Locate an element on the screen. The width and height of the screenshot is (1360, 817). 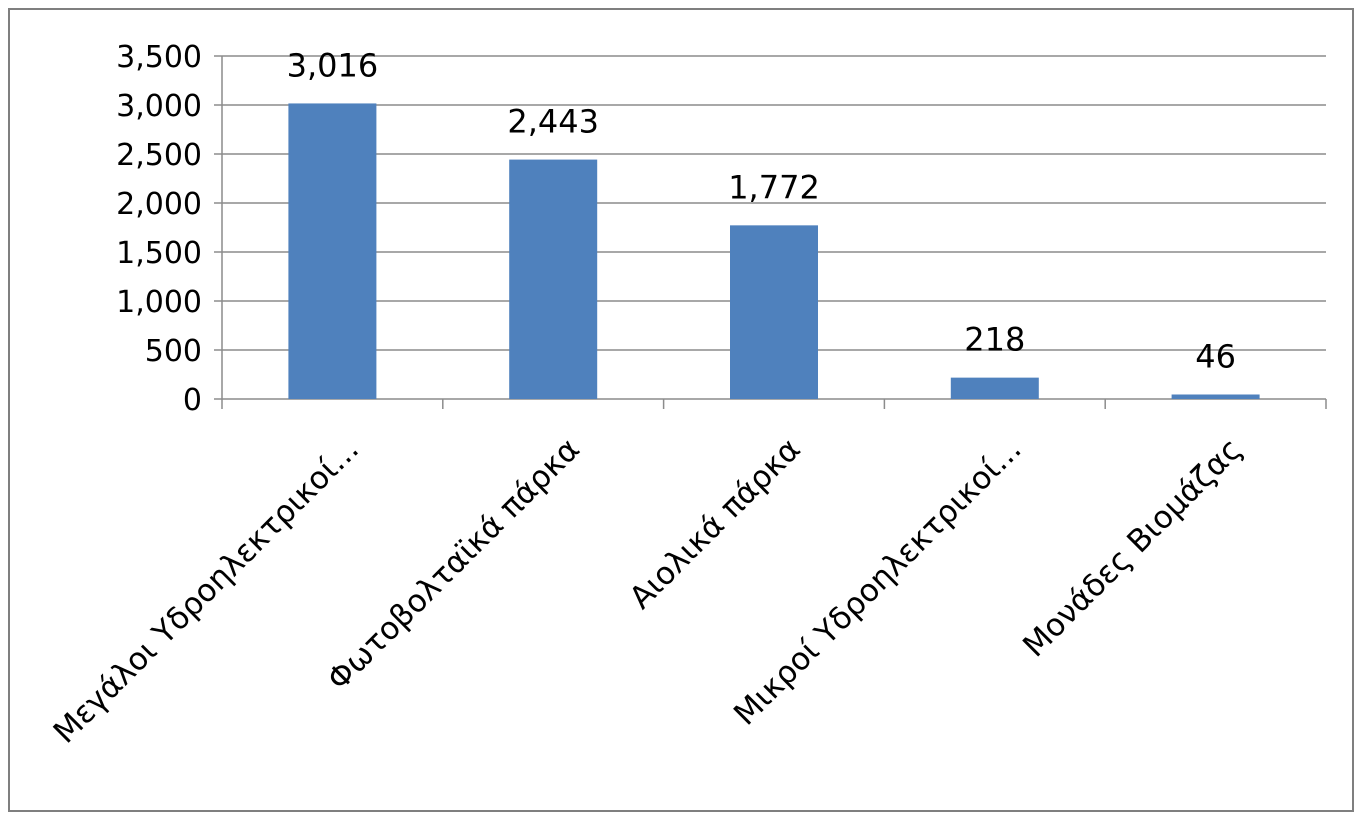
x-category-label: Αιολικά πάρκα is located at coordinates (715, 523).